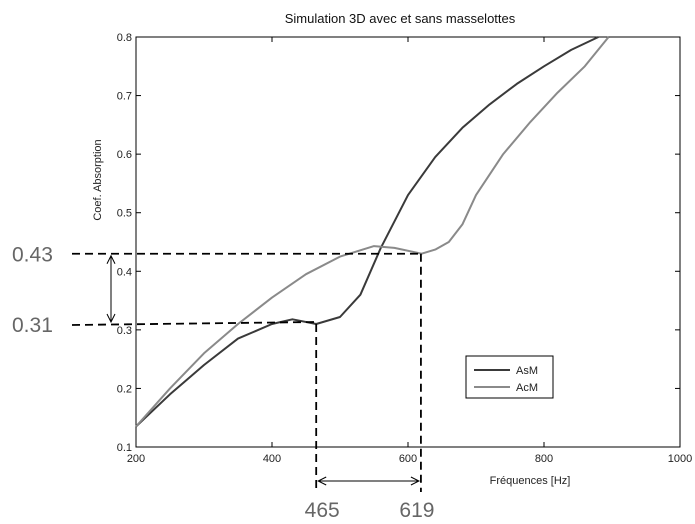 The image size is (695, 524). What do you see at coordinates (124, 389) in the screenshot?
I see `y-tick-label-1: 0.2` at bounding box center [124, 389].